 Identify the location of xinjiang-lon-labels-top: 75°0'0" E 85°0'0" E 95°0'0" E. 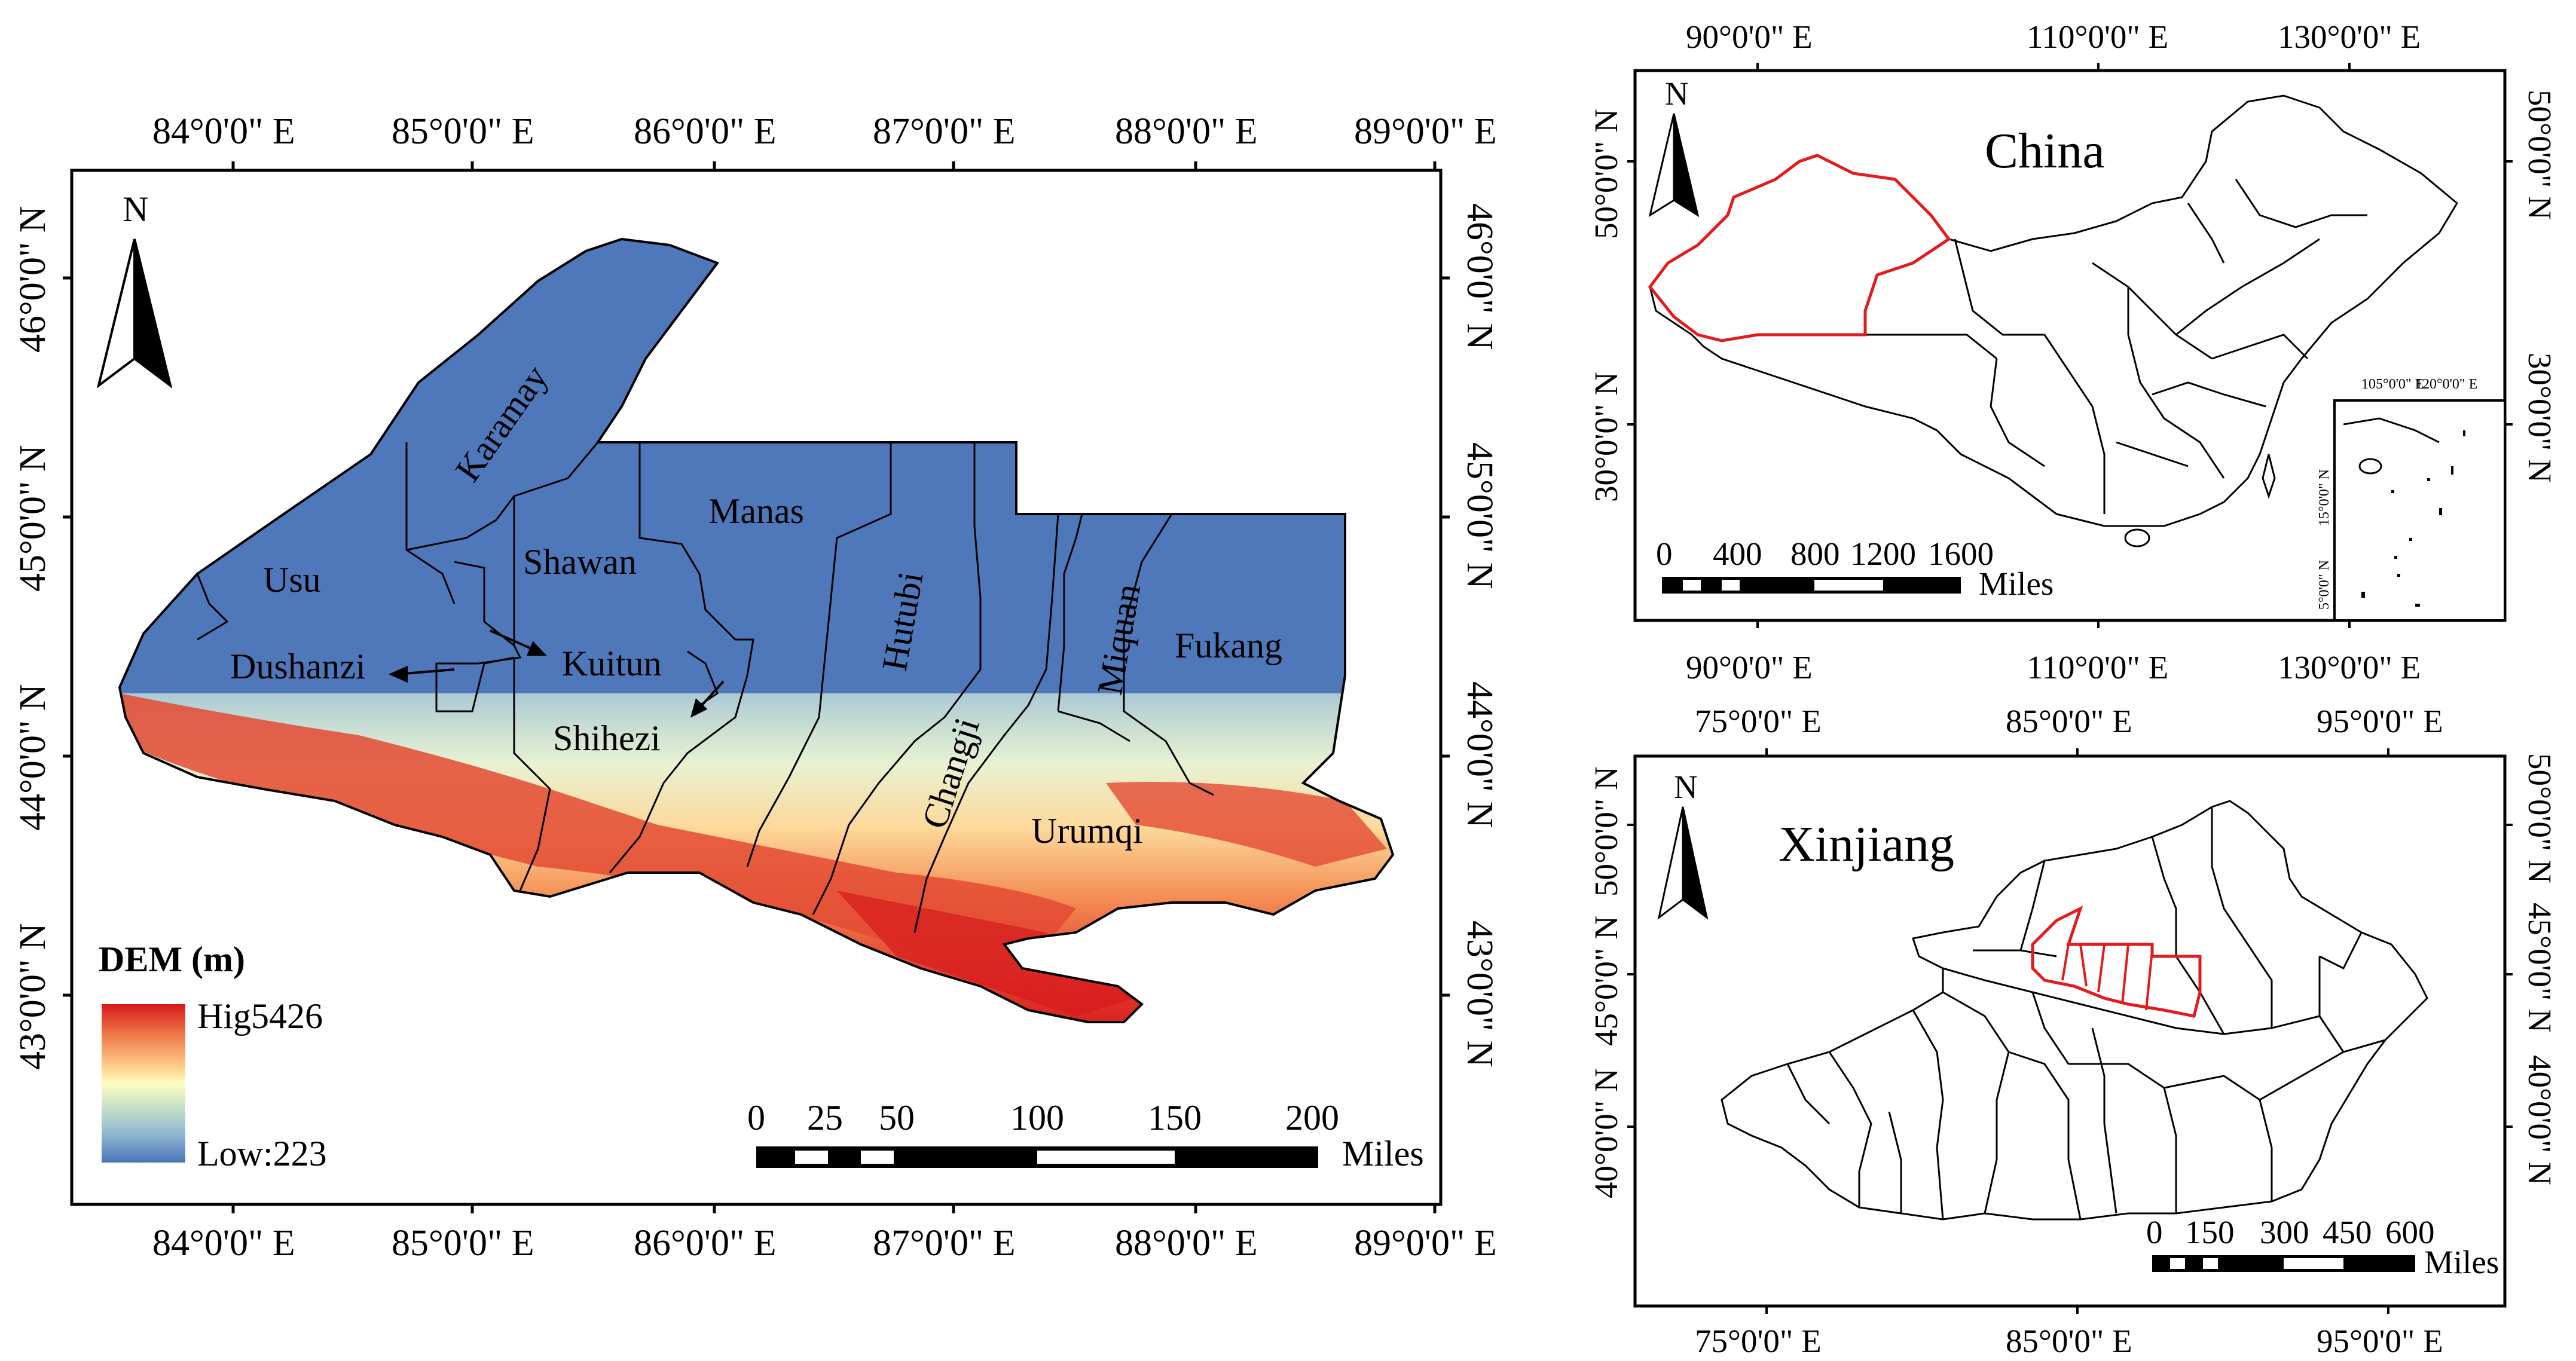
(2069, 721).